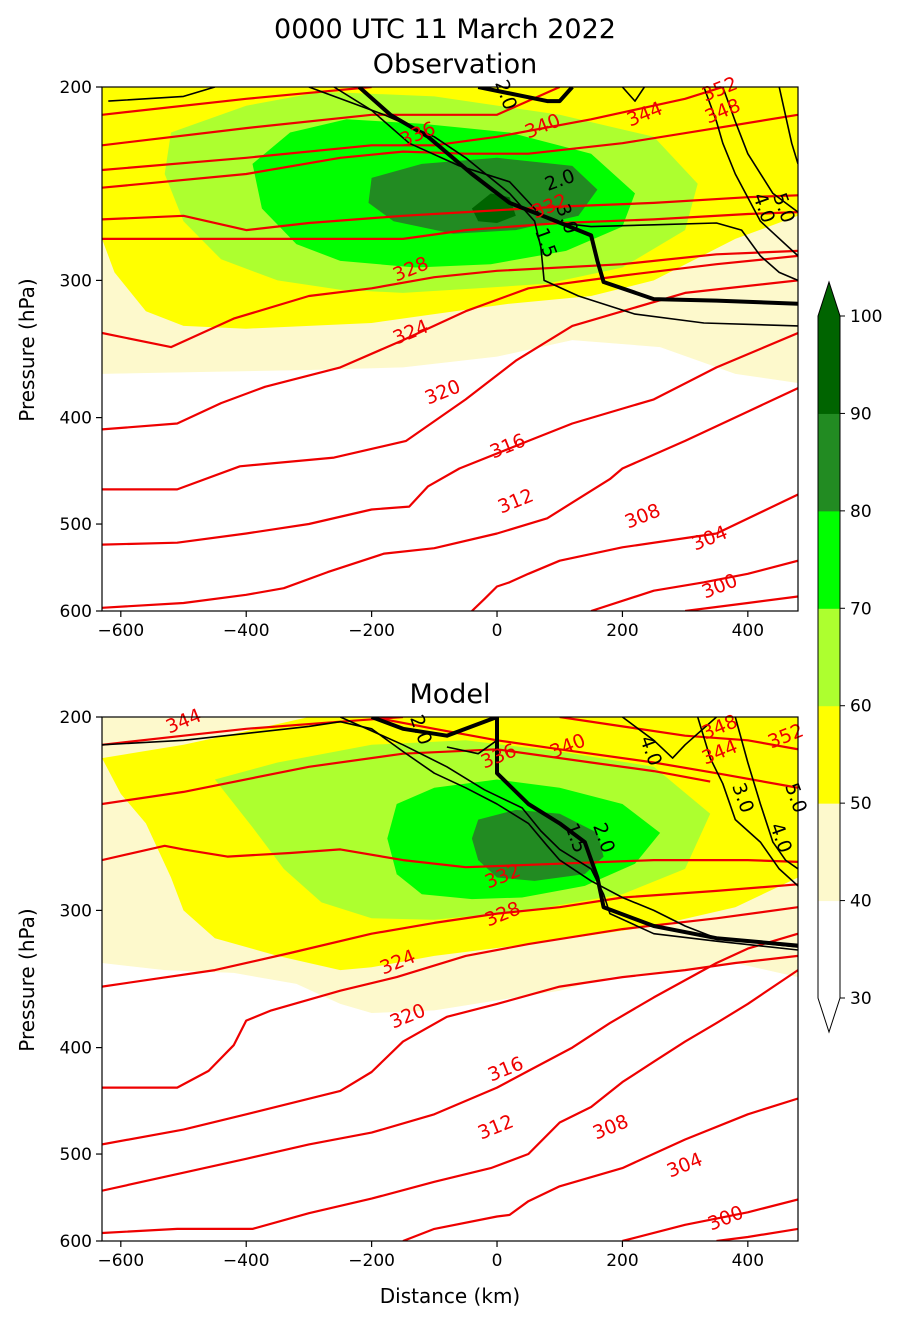 This screenshot has height=1324, width=909. What do you see at coordinates (861, 999) in the screenshot?
I see `colorbar-tick-label: 30` at bounding box center [861, 999].